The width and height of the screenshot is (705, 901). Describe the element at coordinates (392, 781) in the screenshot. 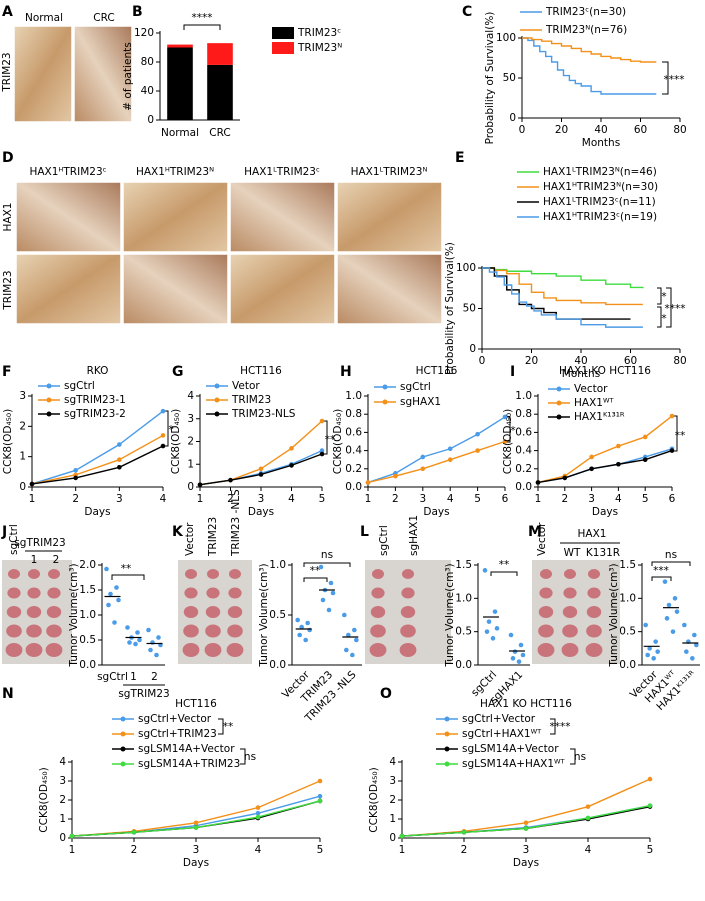

I see `y-tick-label: 3` at that location.